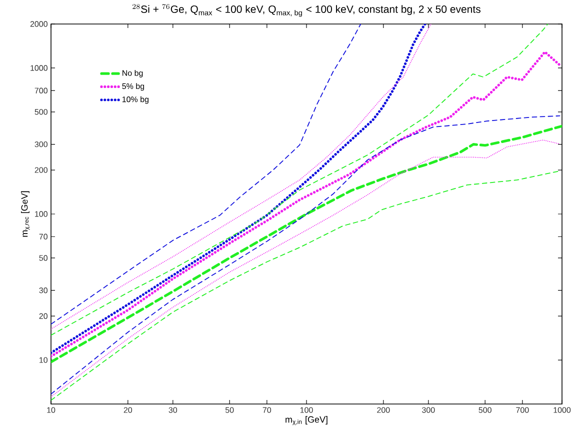 Image resolution: width=579 pixels, height=437 pixels. What do you see at coordinates (51, 410) in the screenshot?
I see `x-tick-label: 10` at bounding box center [51, 410].